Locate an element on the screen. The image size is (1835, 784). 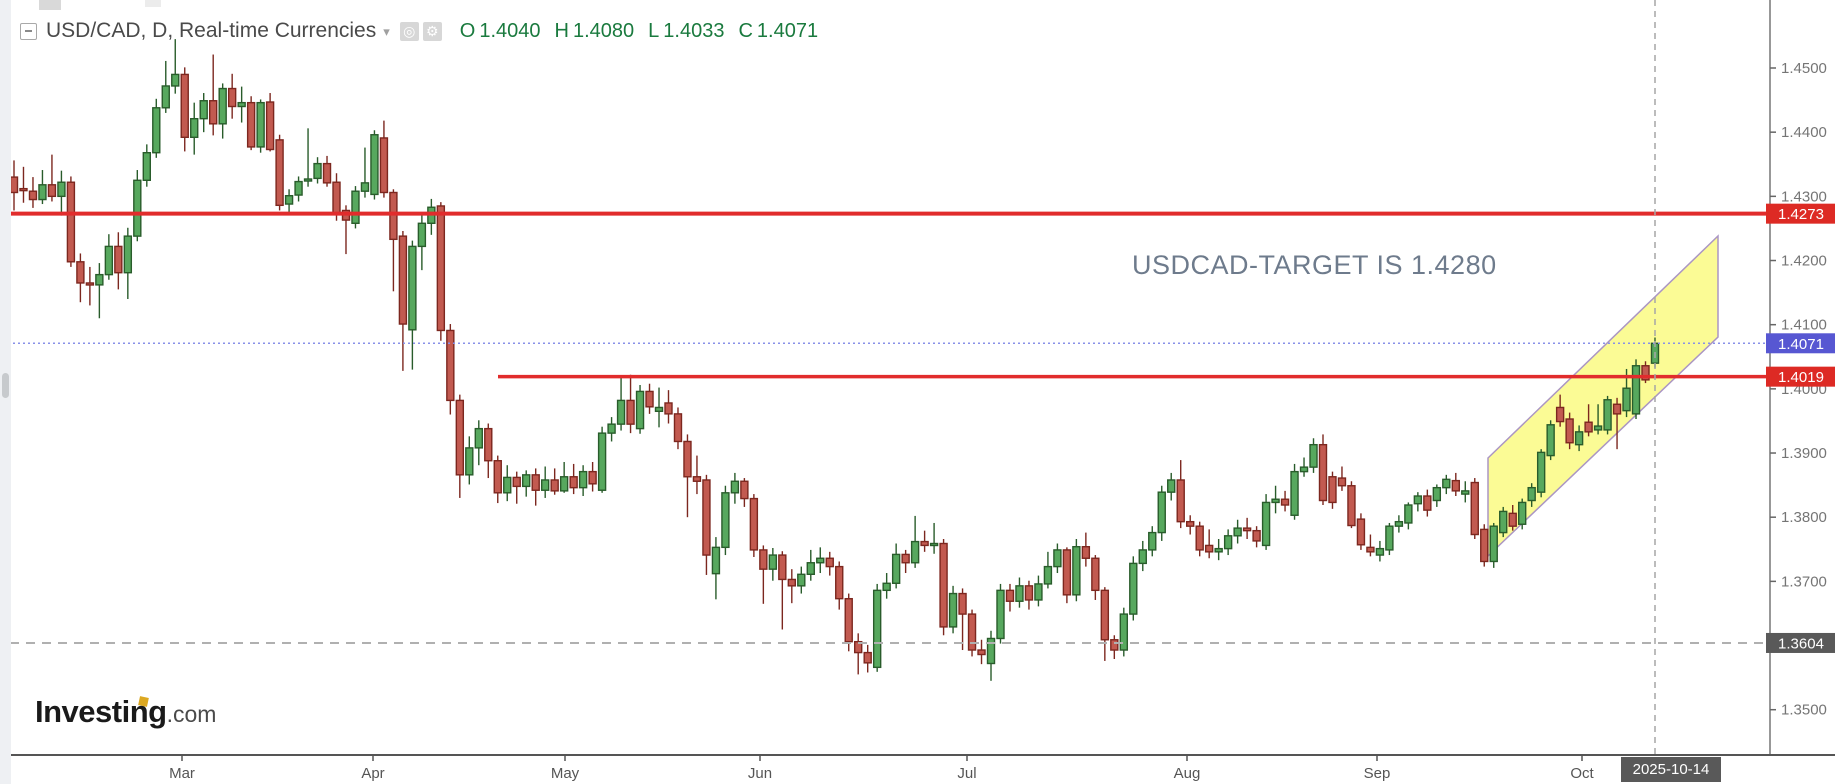
trend-channel is located at coordinates (1603, 396).